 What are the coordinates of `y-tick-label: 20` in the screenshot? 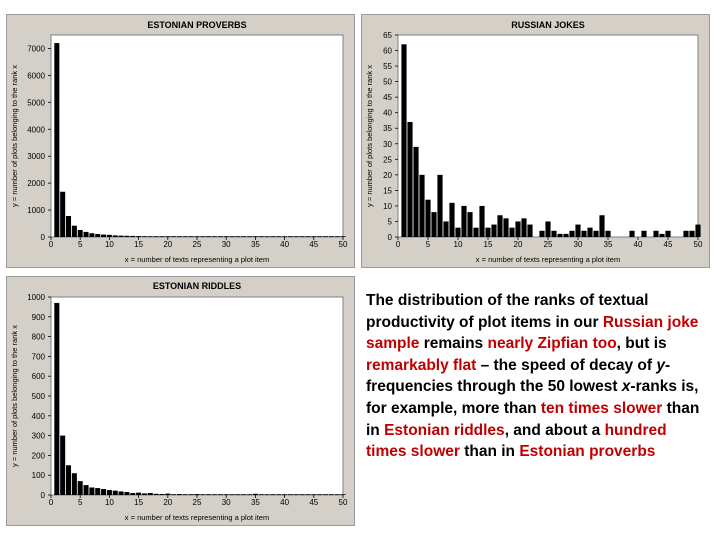 It's located at (387, 175).